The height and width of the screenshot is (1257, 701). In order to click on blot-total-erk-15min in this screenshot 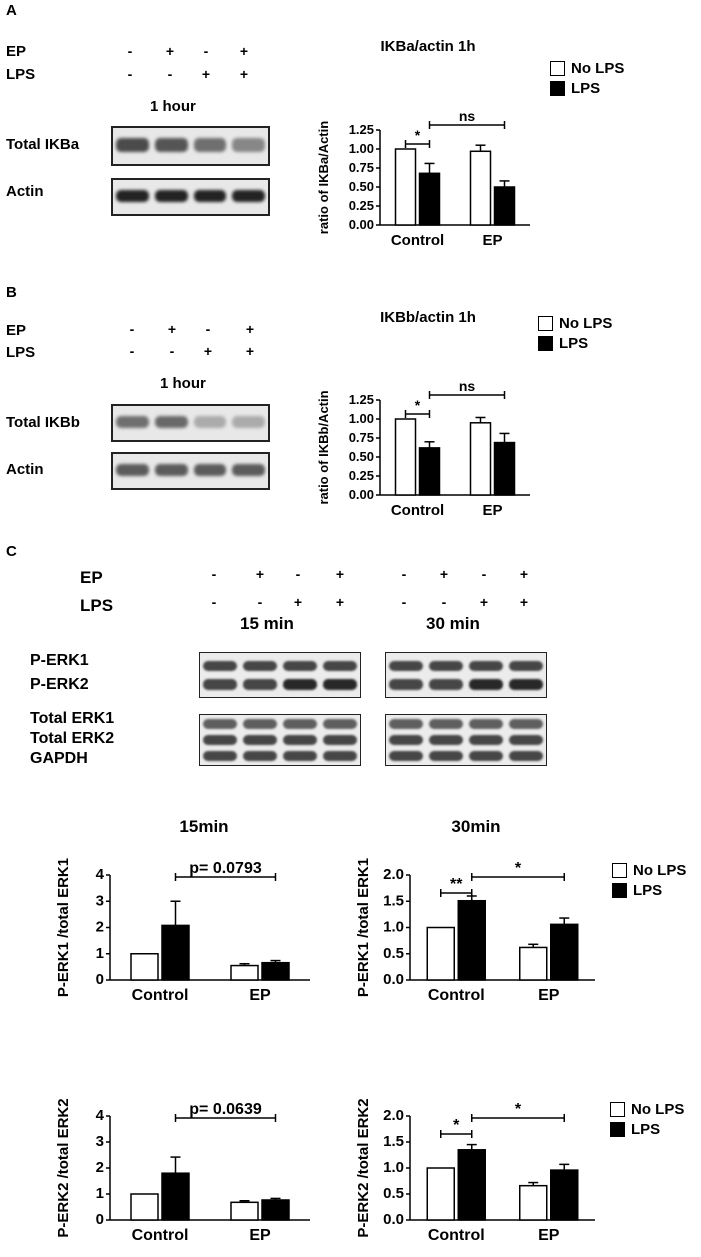, I will do `click(280, 740)`.